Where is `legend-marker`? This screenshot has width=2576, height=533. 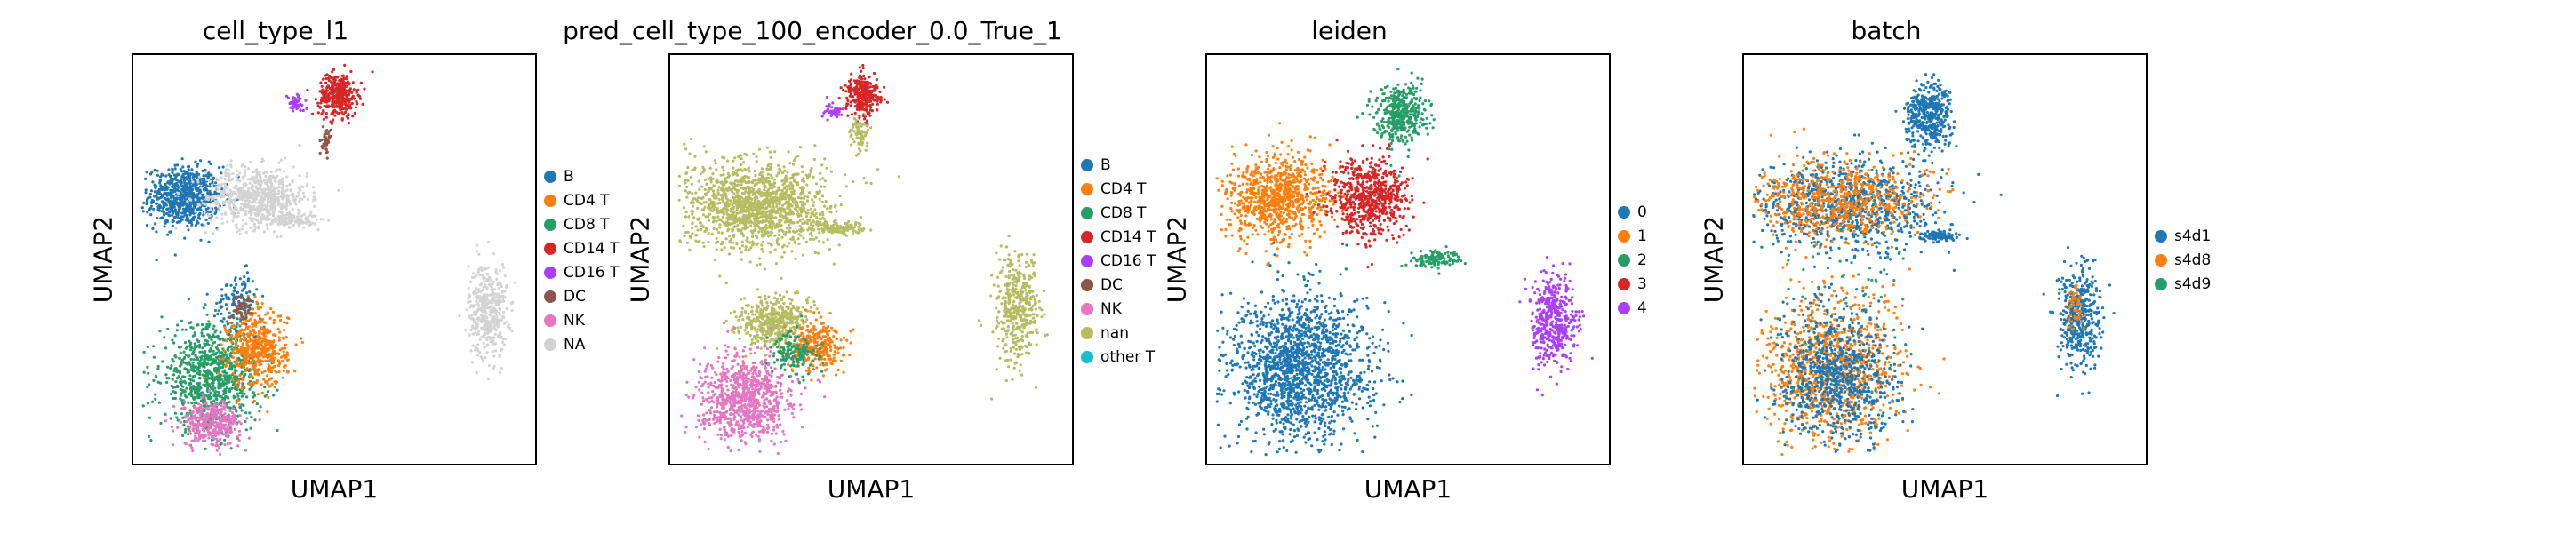
legend-marker is located at coordinates (550, 248).